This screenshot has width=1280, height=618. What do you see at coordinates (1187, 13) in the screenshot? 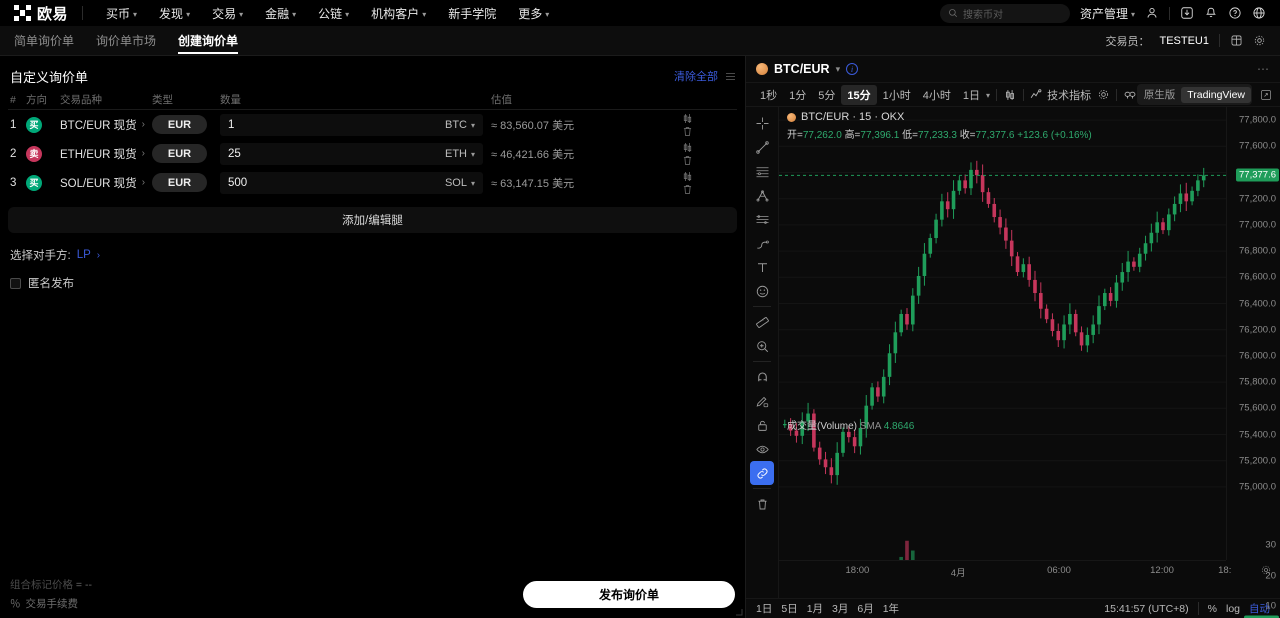
I see `download-icon` at bounding box center [1187, 13].